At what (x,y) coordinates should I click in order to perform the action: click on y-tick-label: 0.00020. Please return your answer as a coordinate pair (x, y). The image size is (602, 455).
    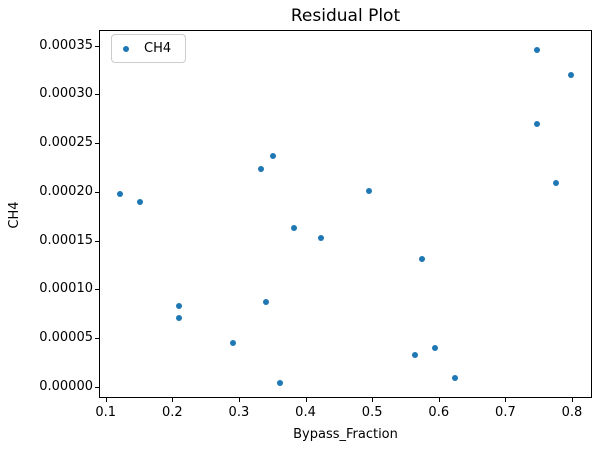
    Looking at the image, I should click on (66, 191).